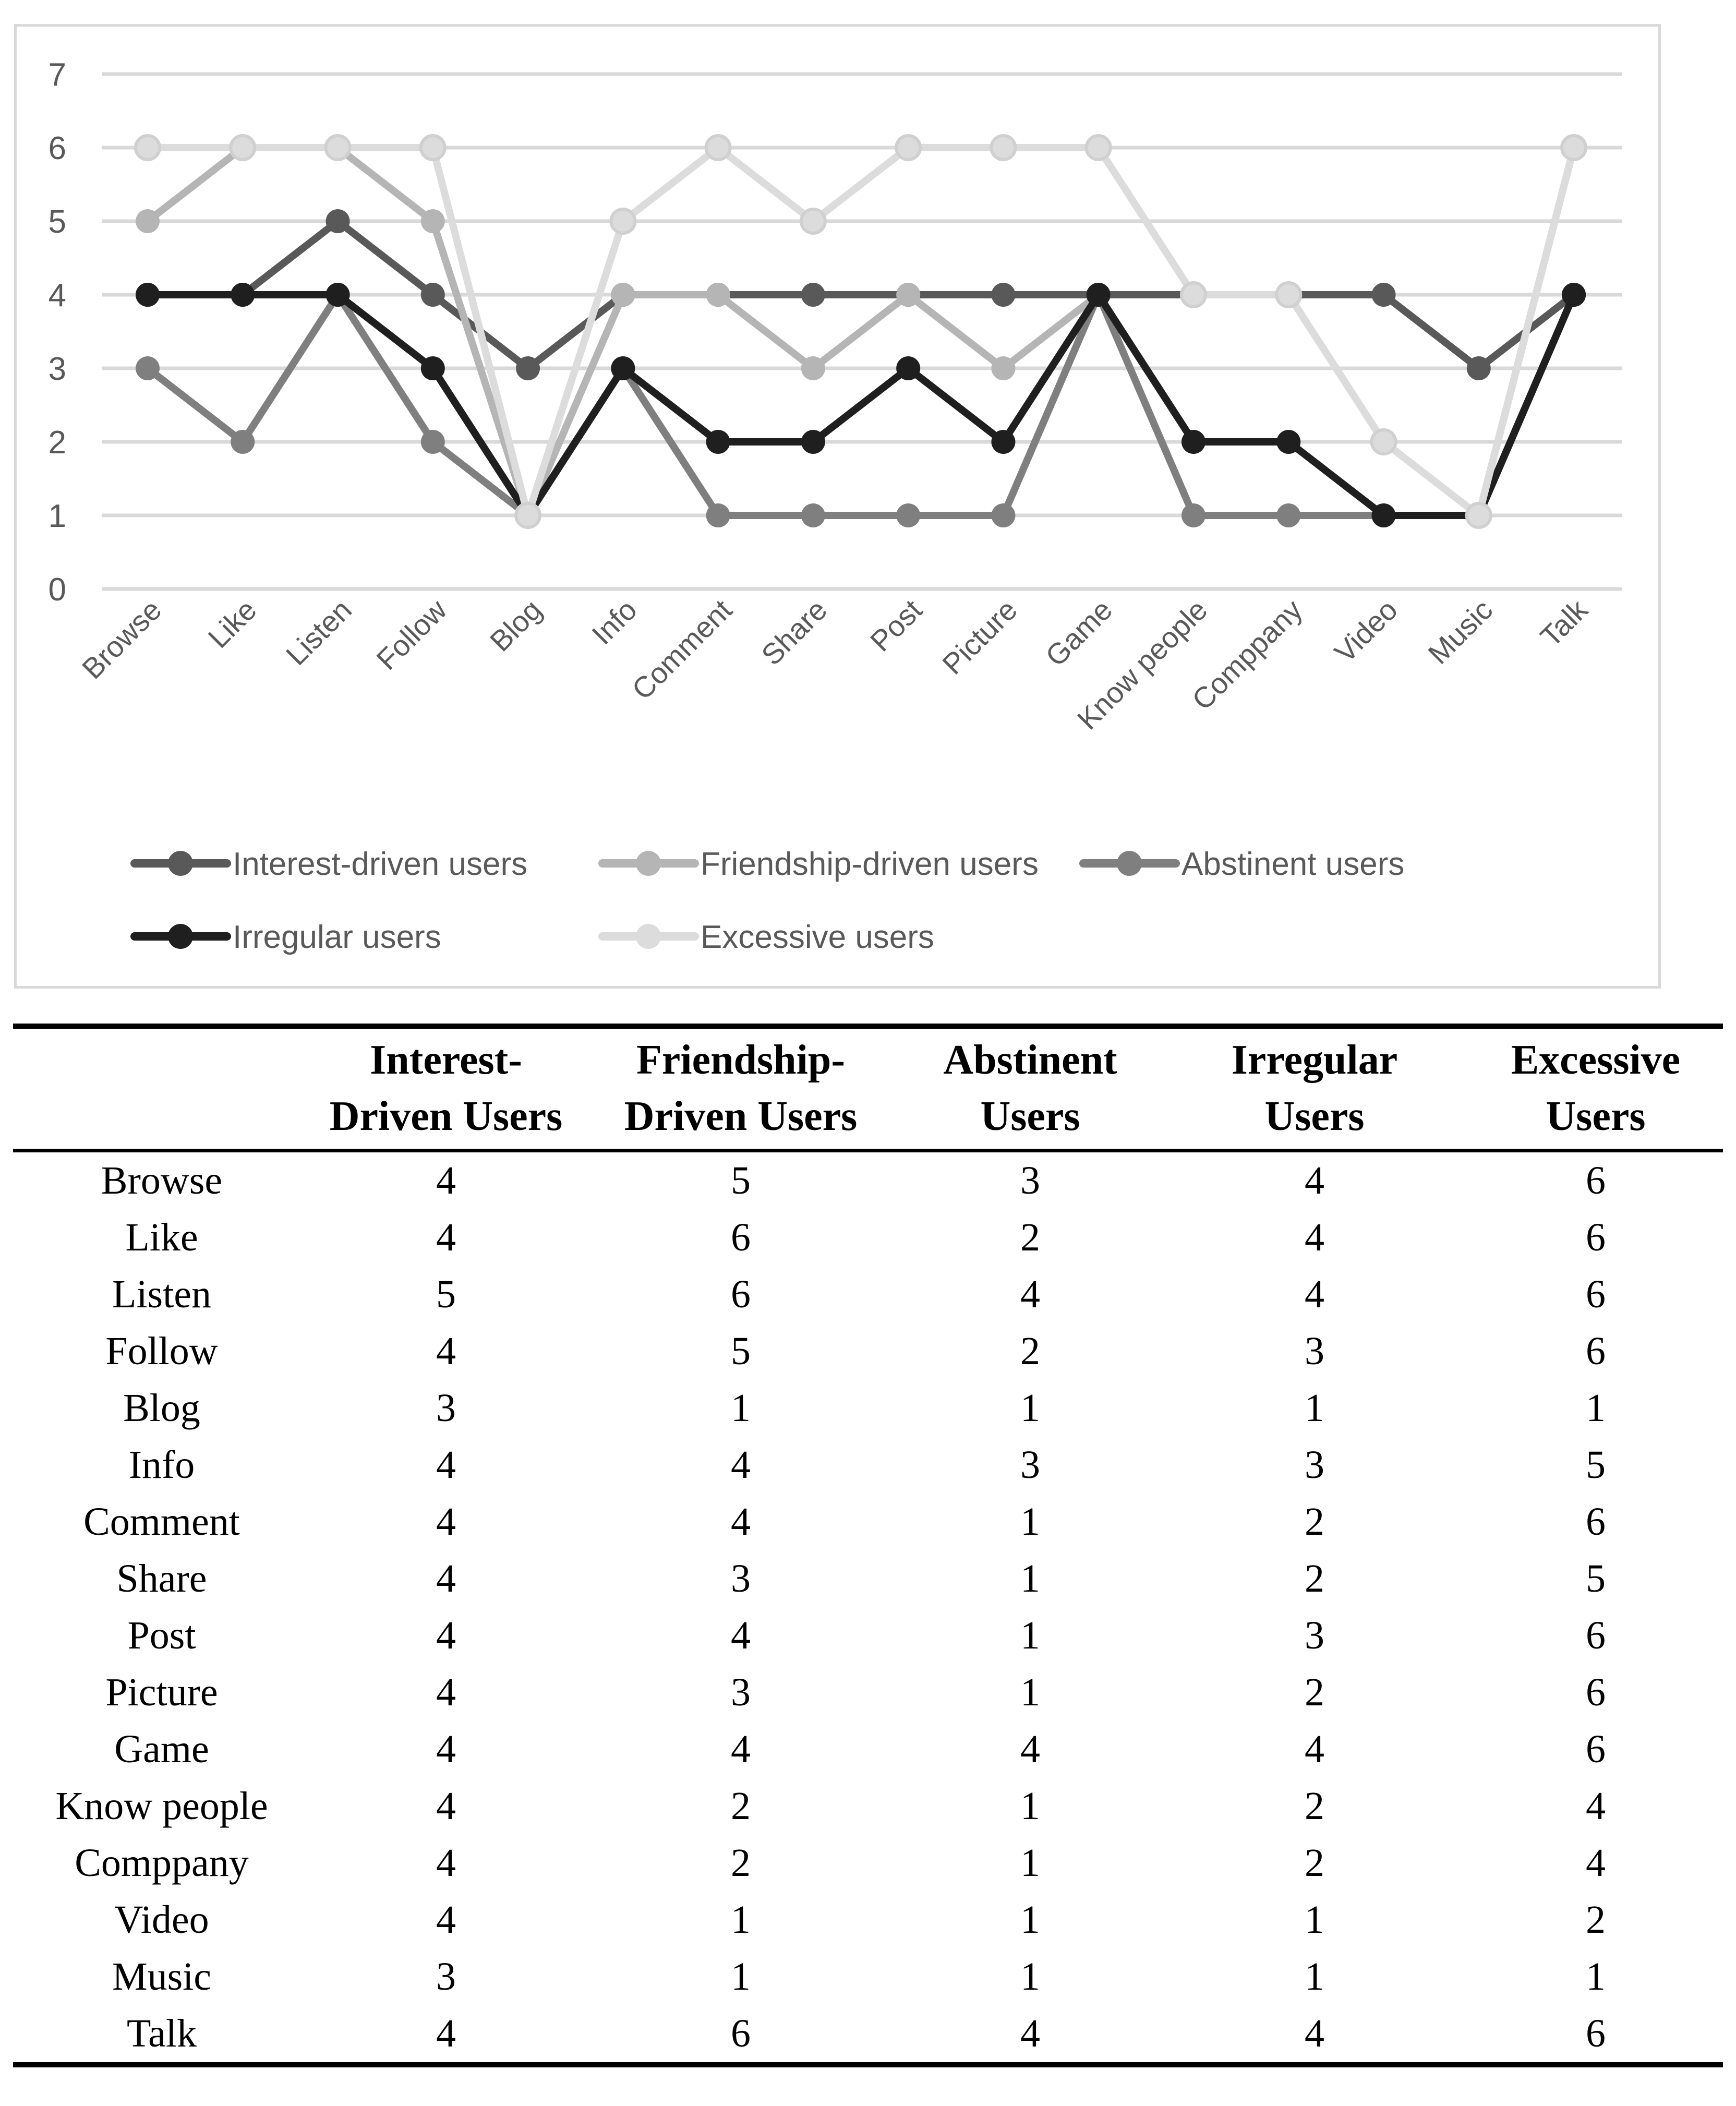  I want to click on legend-item: Abstinent users, so click(1242, 864).